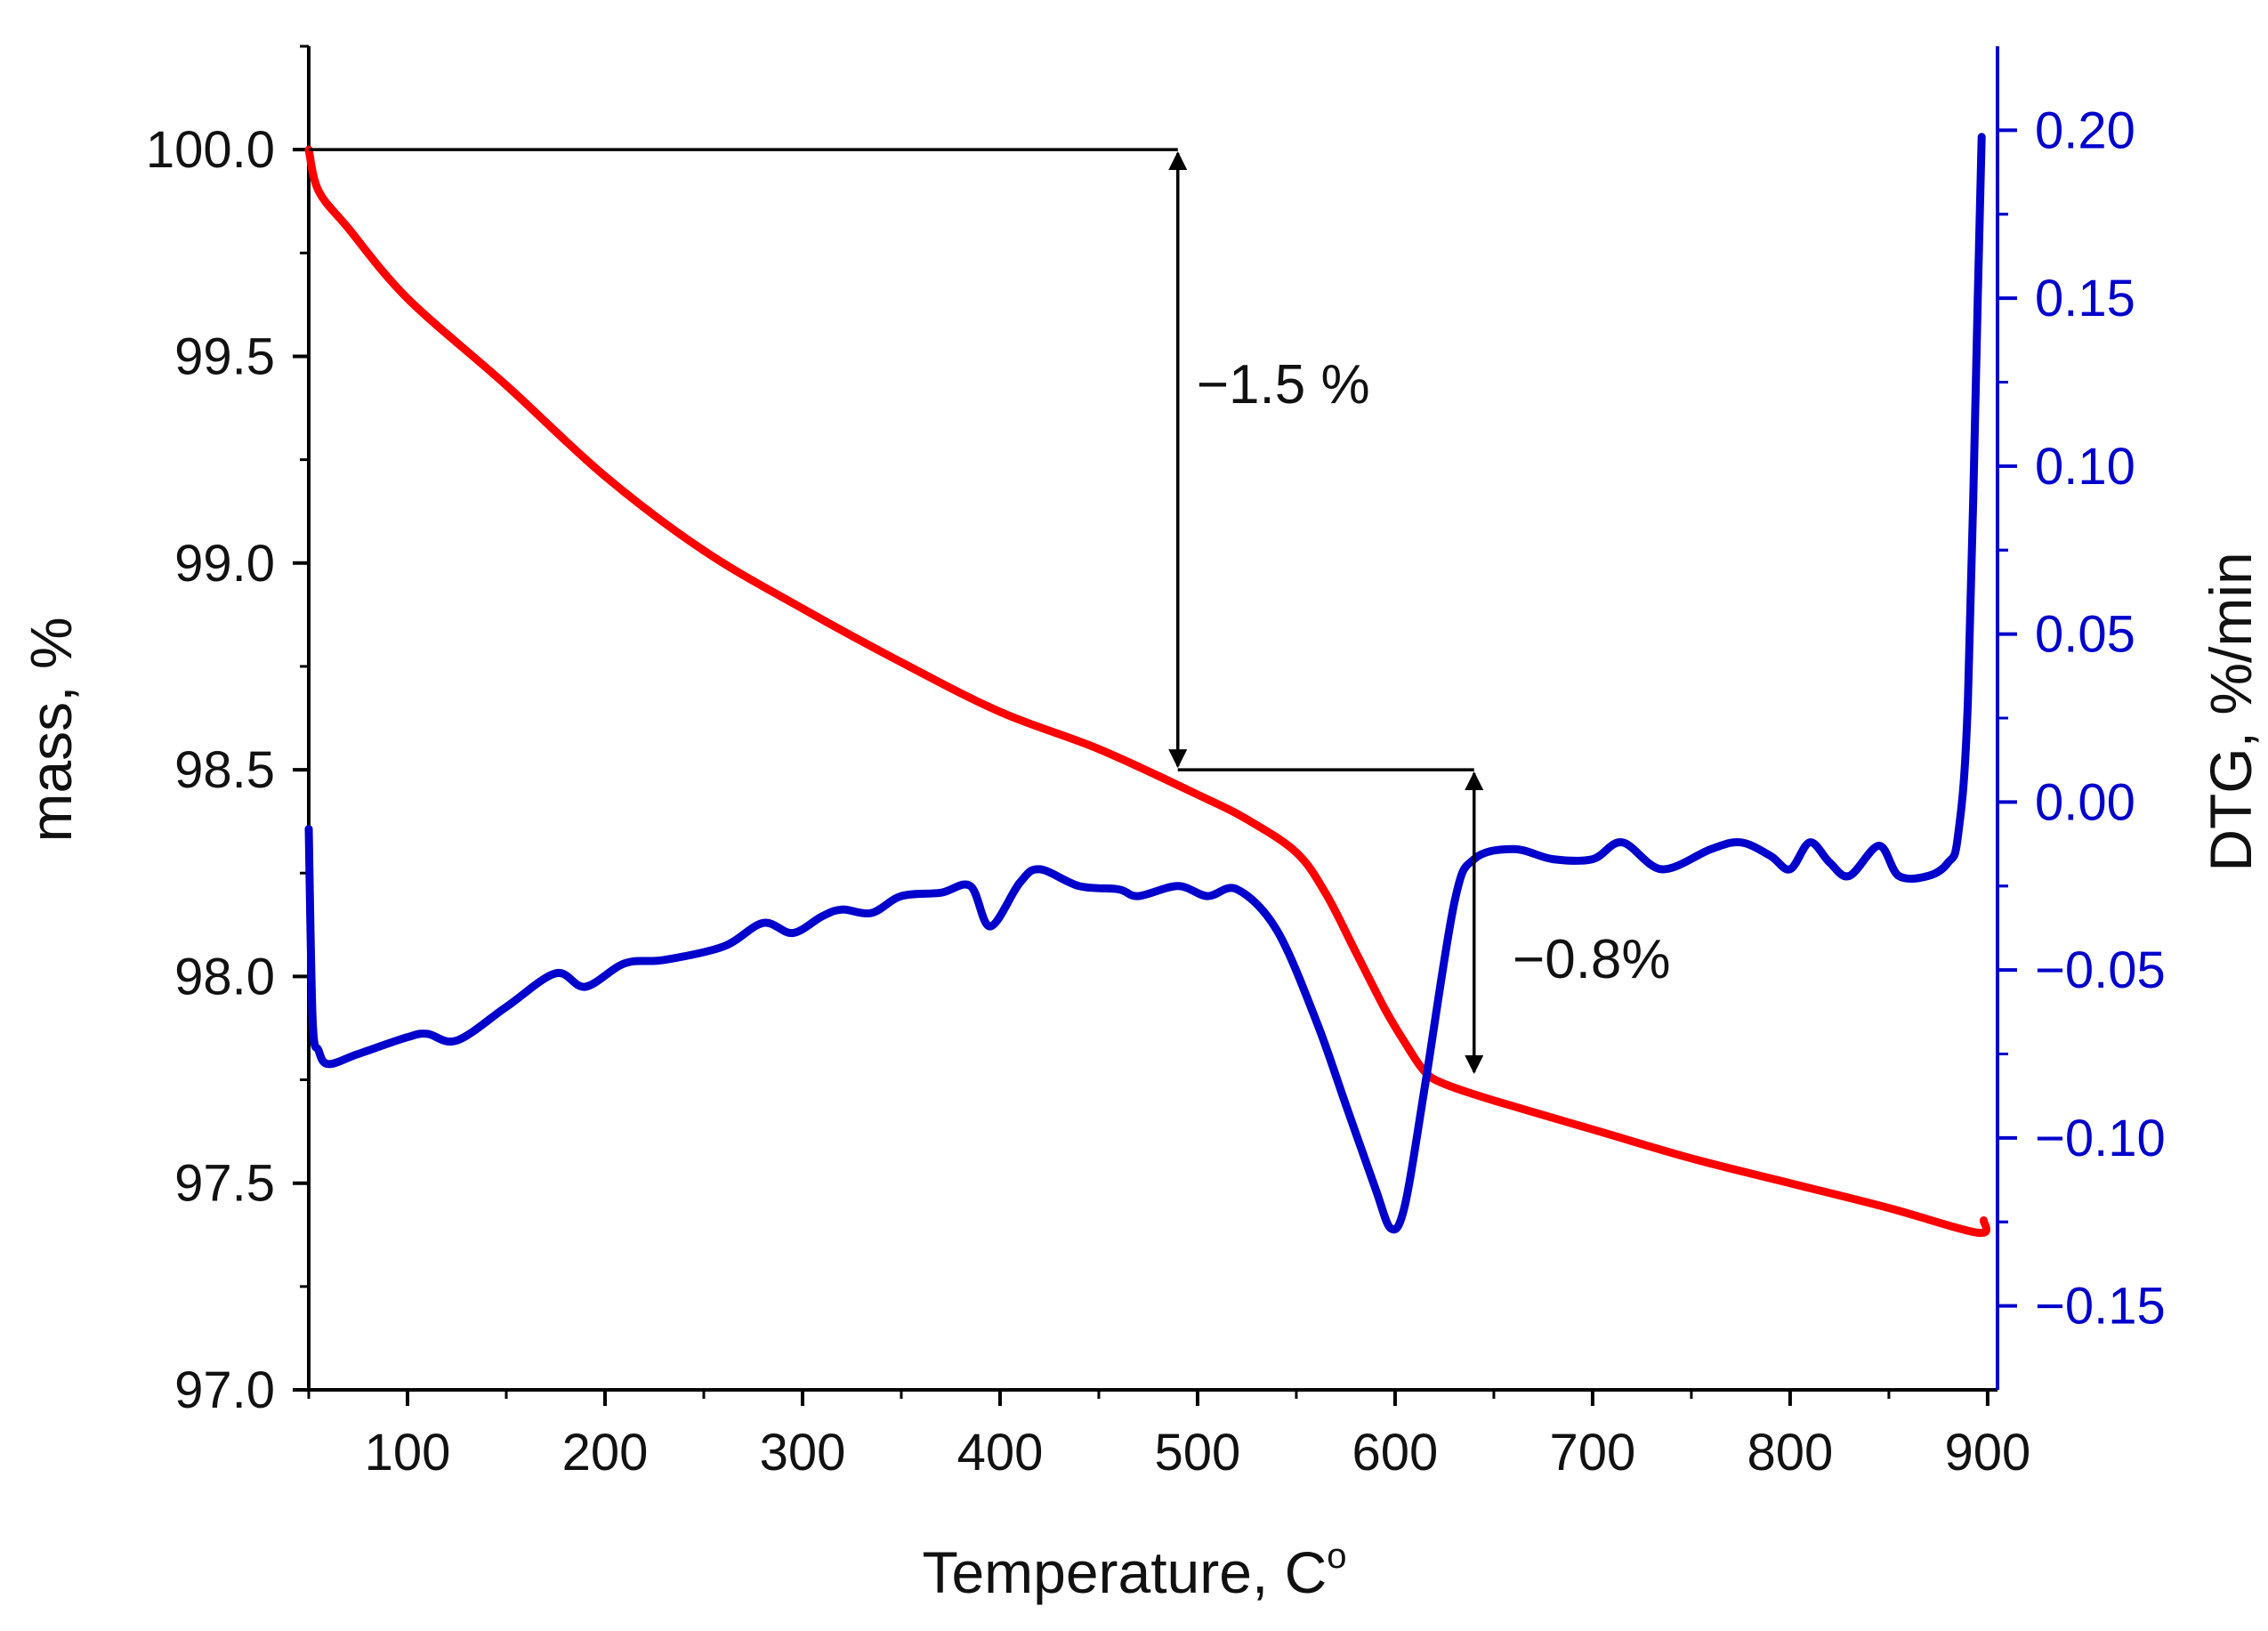 Image resolution: width=2268 pixels, height=1631 pixels. I want to click on y-right-tick-label: 0.05, so click(2085, 635).